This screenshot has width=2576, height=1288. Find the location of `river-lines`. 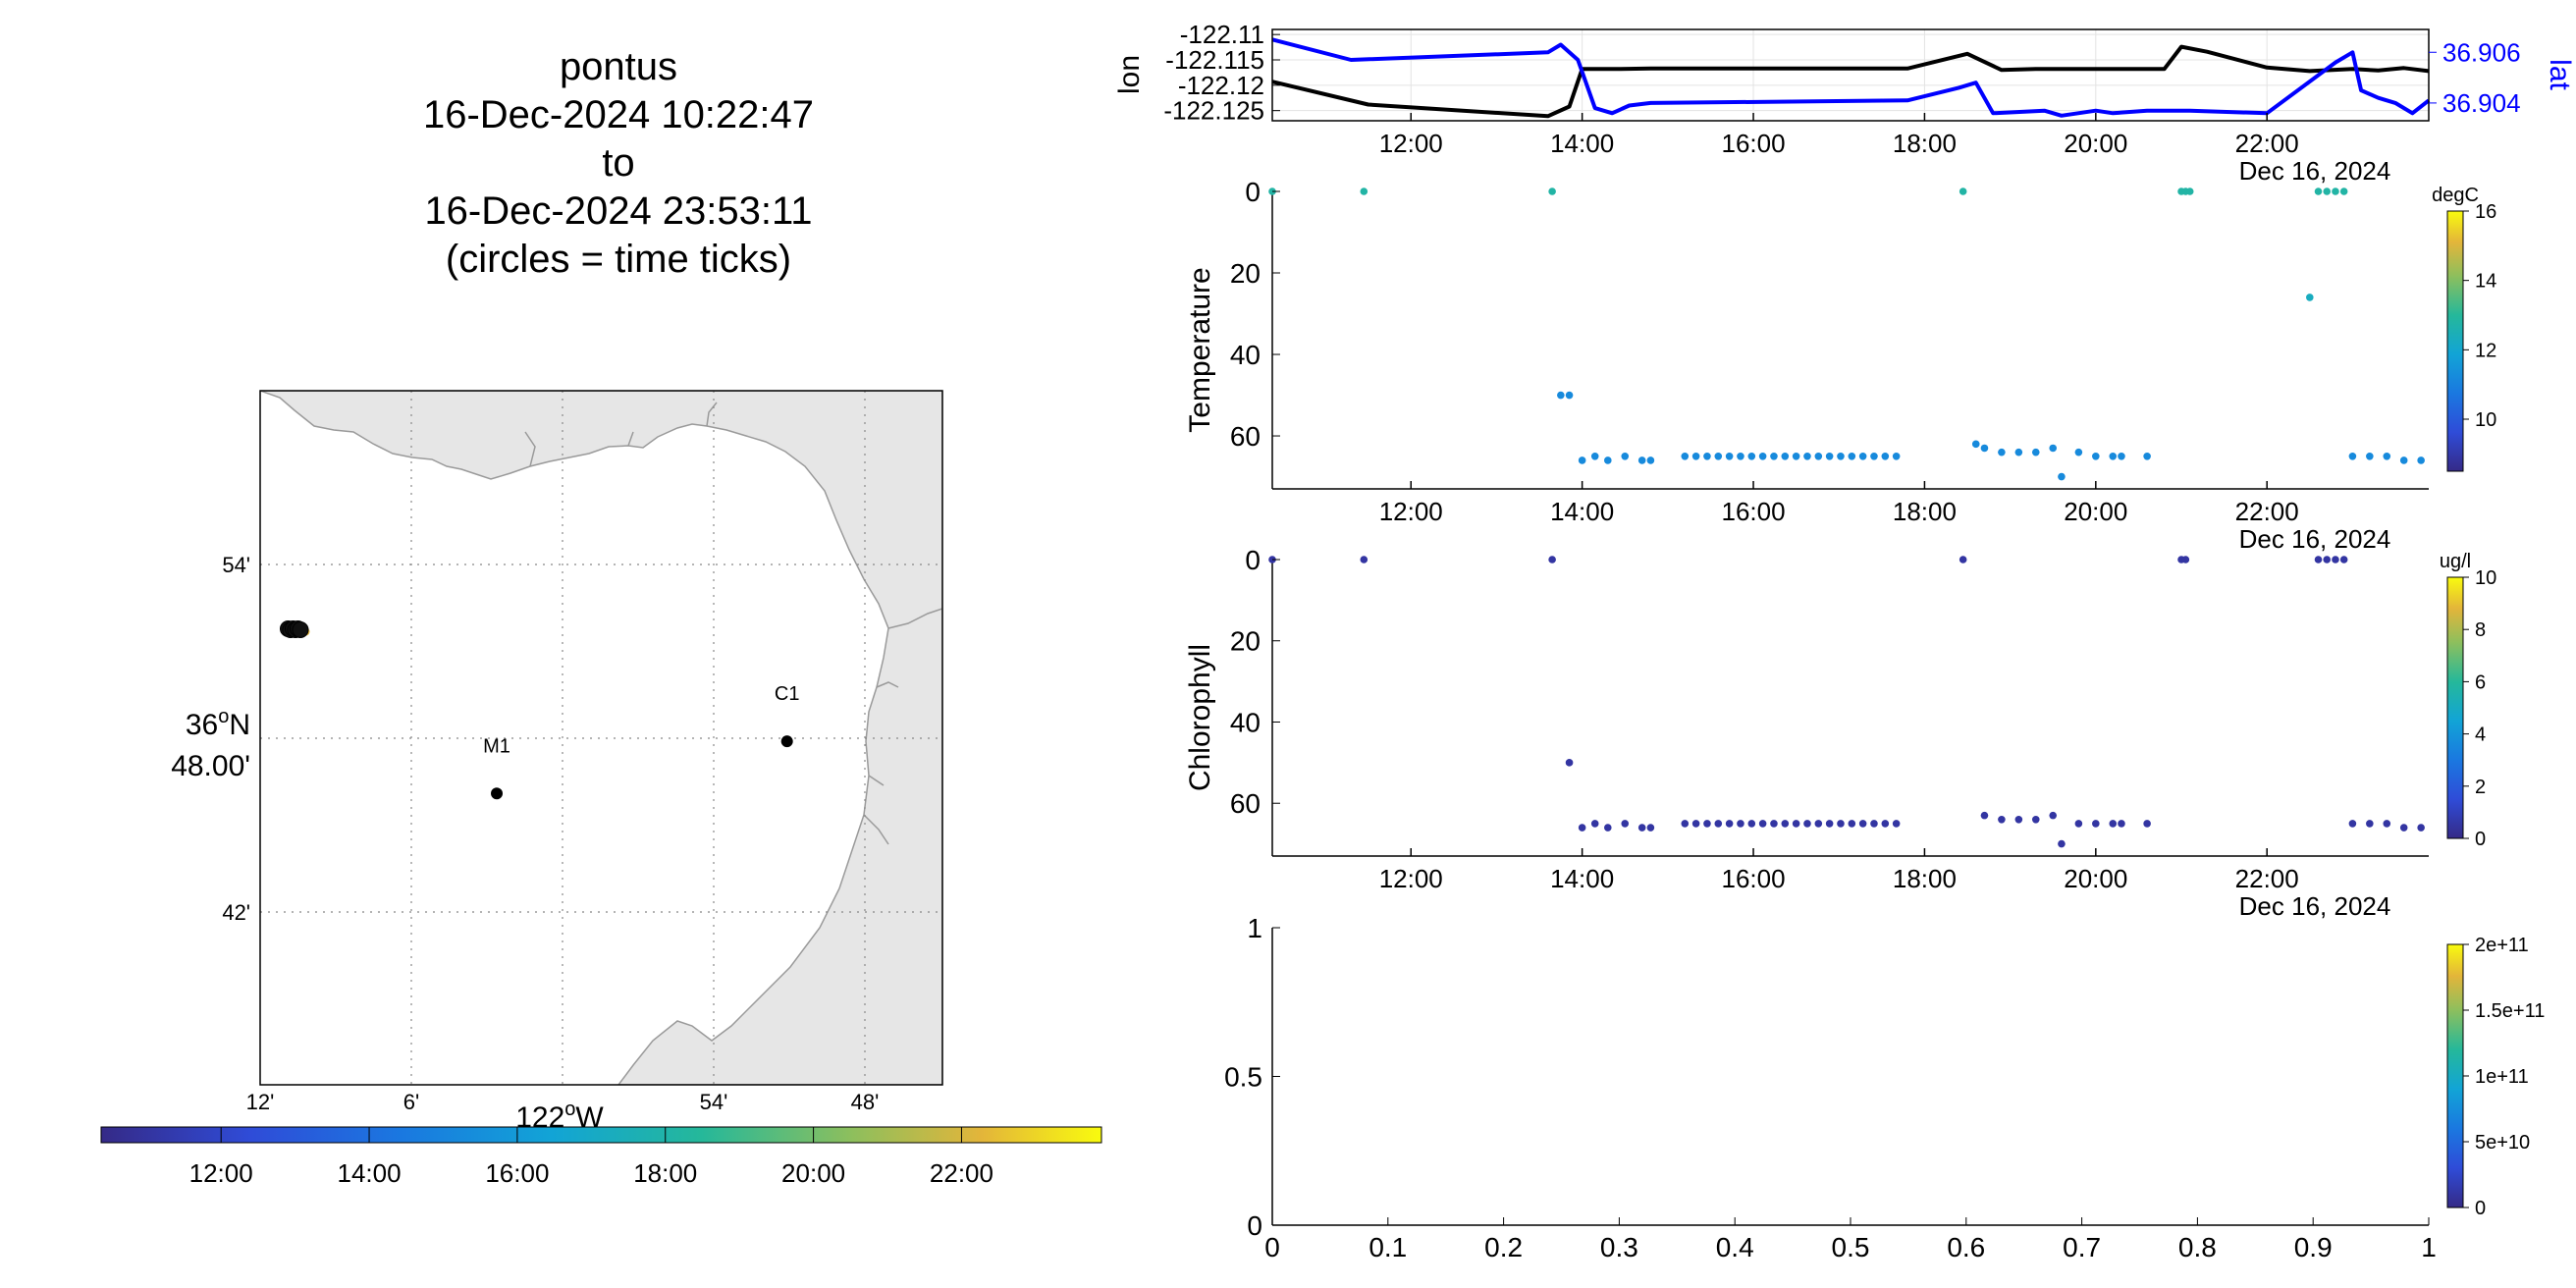

river-lines is located at coordinates (733, 623).